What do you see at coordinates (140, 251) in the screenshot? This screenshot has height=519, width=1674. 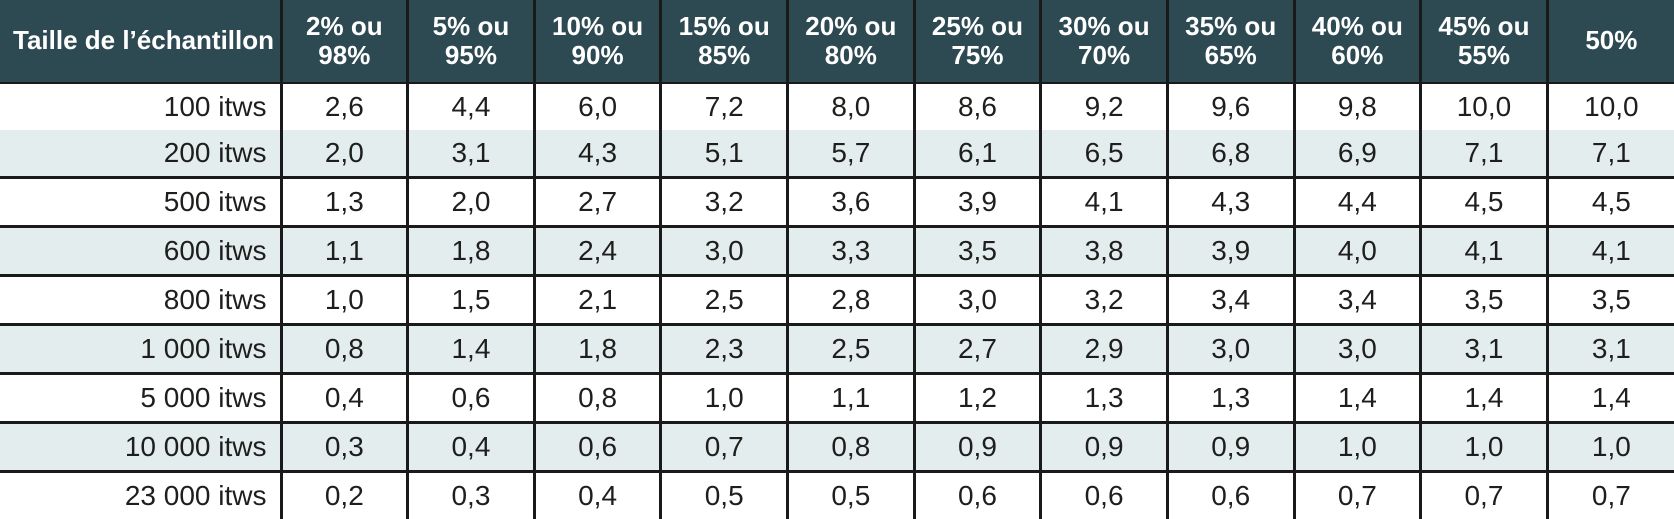 I see `row-label: 600 itws` at bounding box center [140, 251].